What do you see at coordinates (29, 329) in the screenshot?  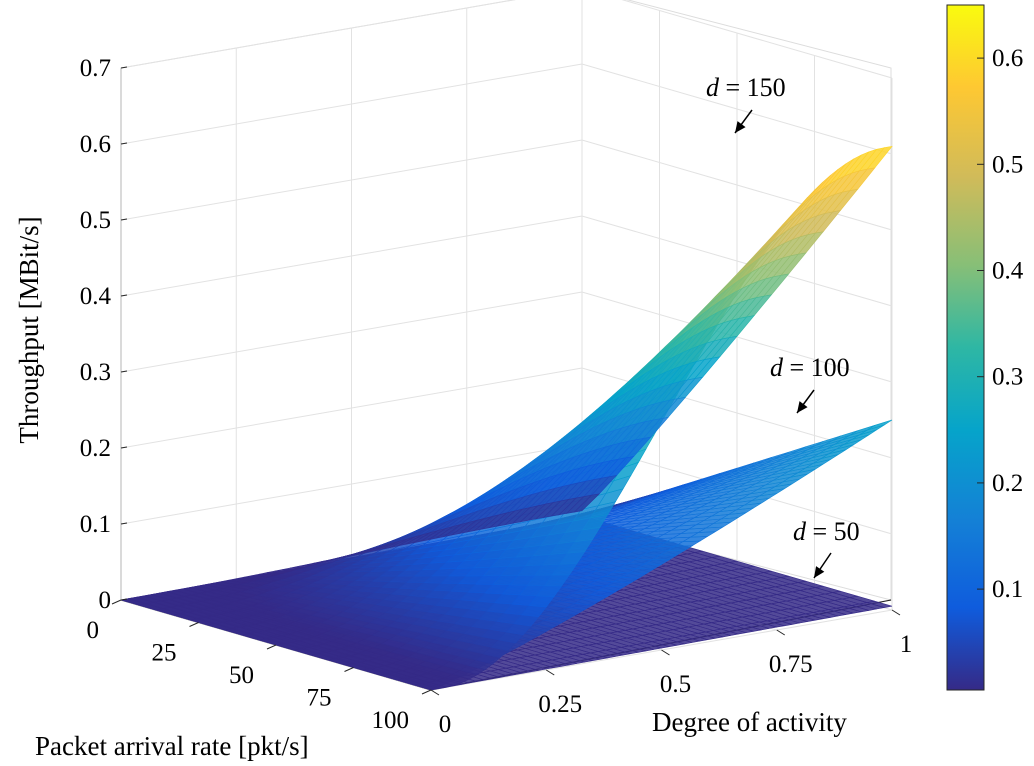 I see `z-axis-label: Throughput [MBit/s]` at bounding box center [29, 329].